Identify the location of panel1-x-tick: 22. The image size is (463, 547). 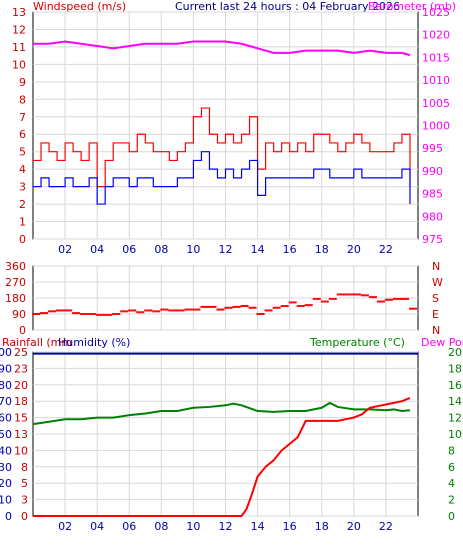
(386, 249).